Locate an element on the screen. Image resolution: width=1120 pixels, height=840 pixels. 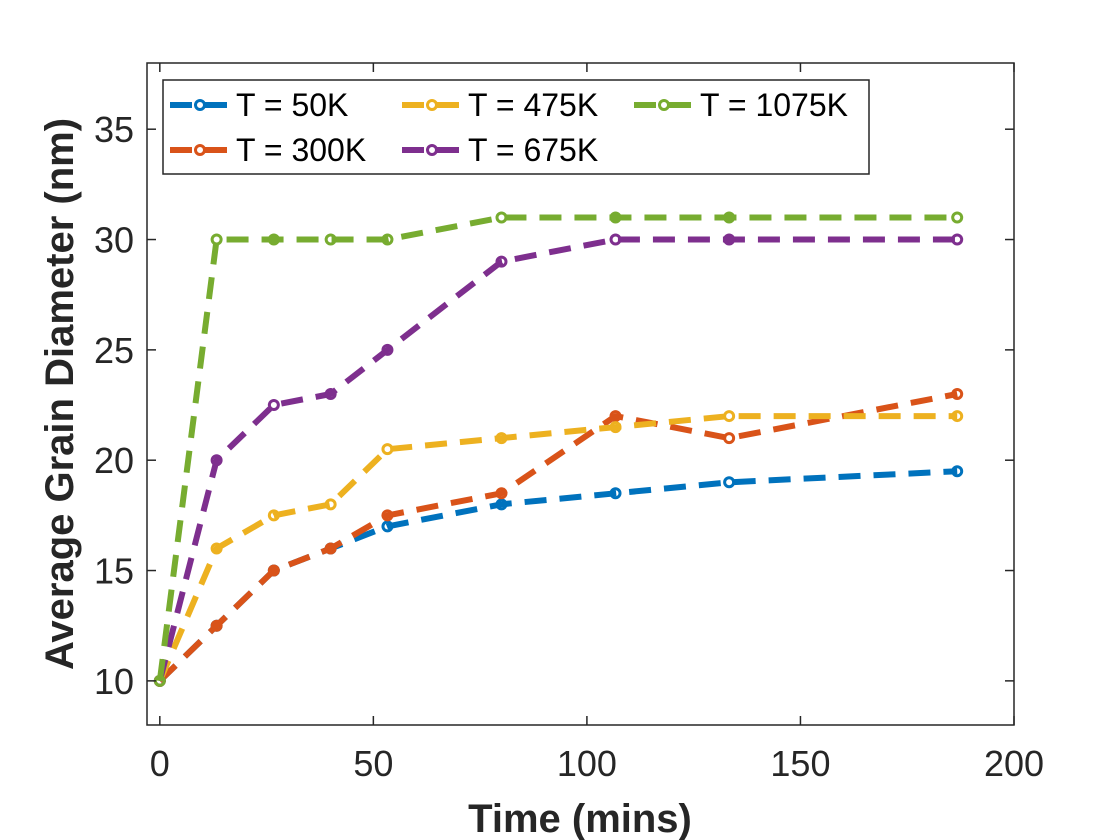
x-tick-label: 0 is located at coordinates (160, 763).